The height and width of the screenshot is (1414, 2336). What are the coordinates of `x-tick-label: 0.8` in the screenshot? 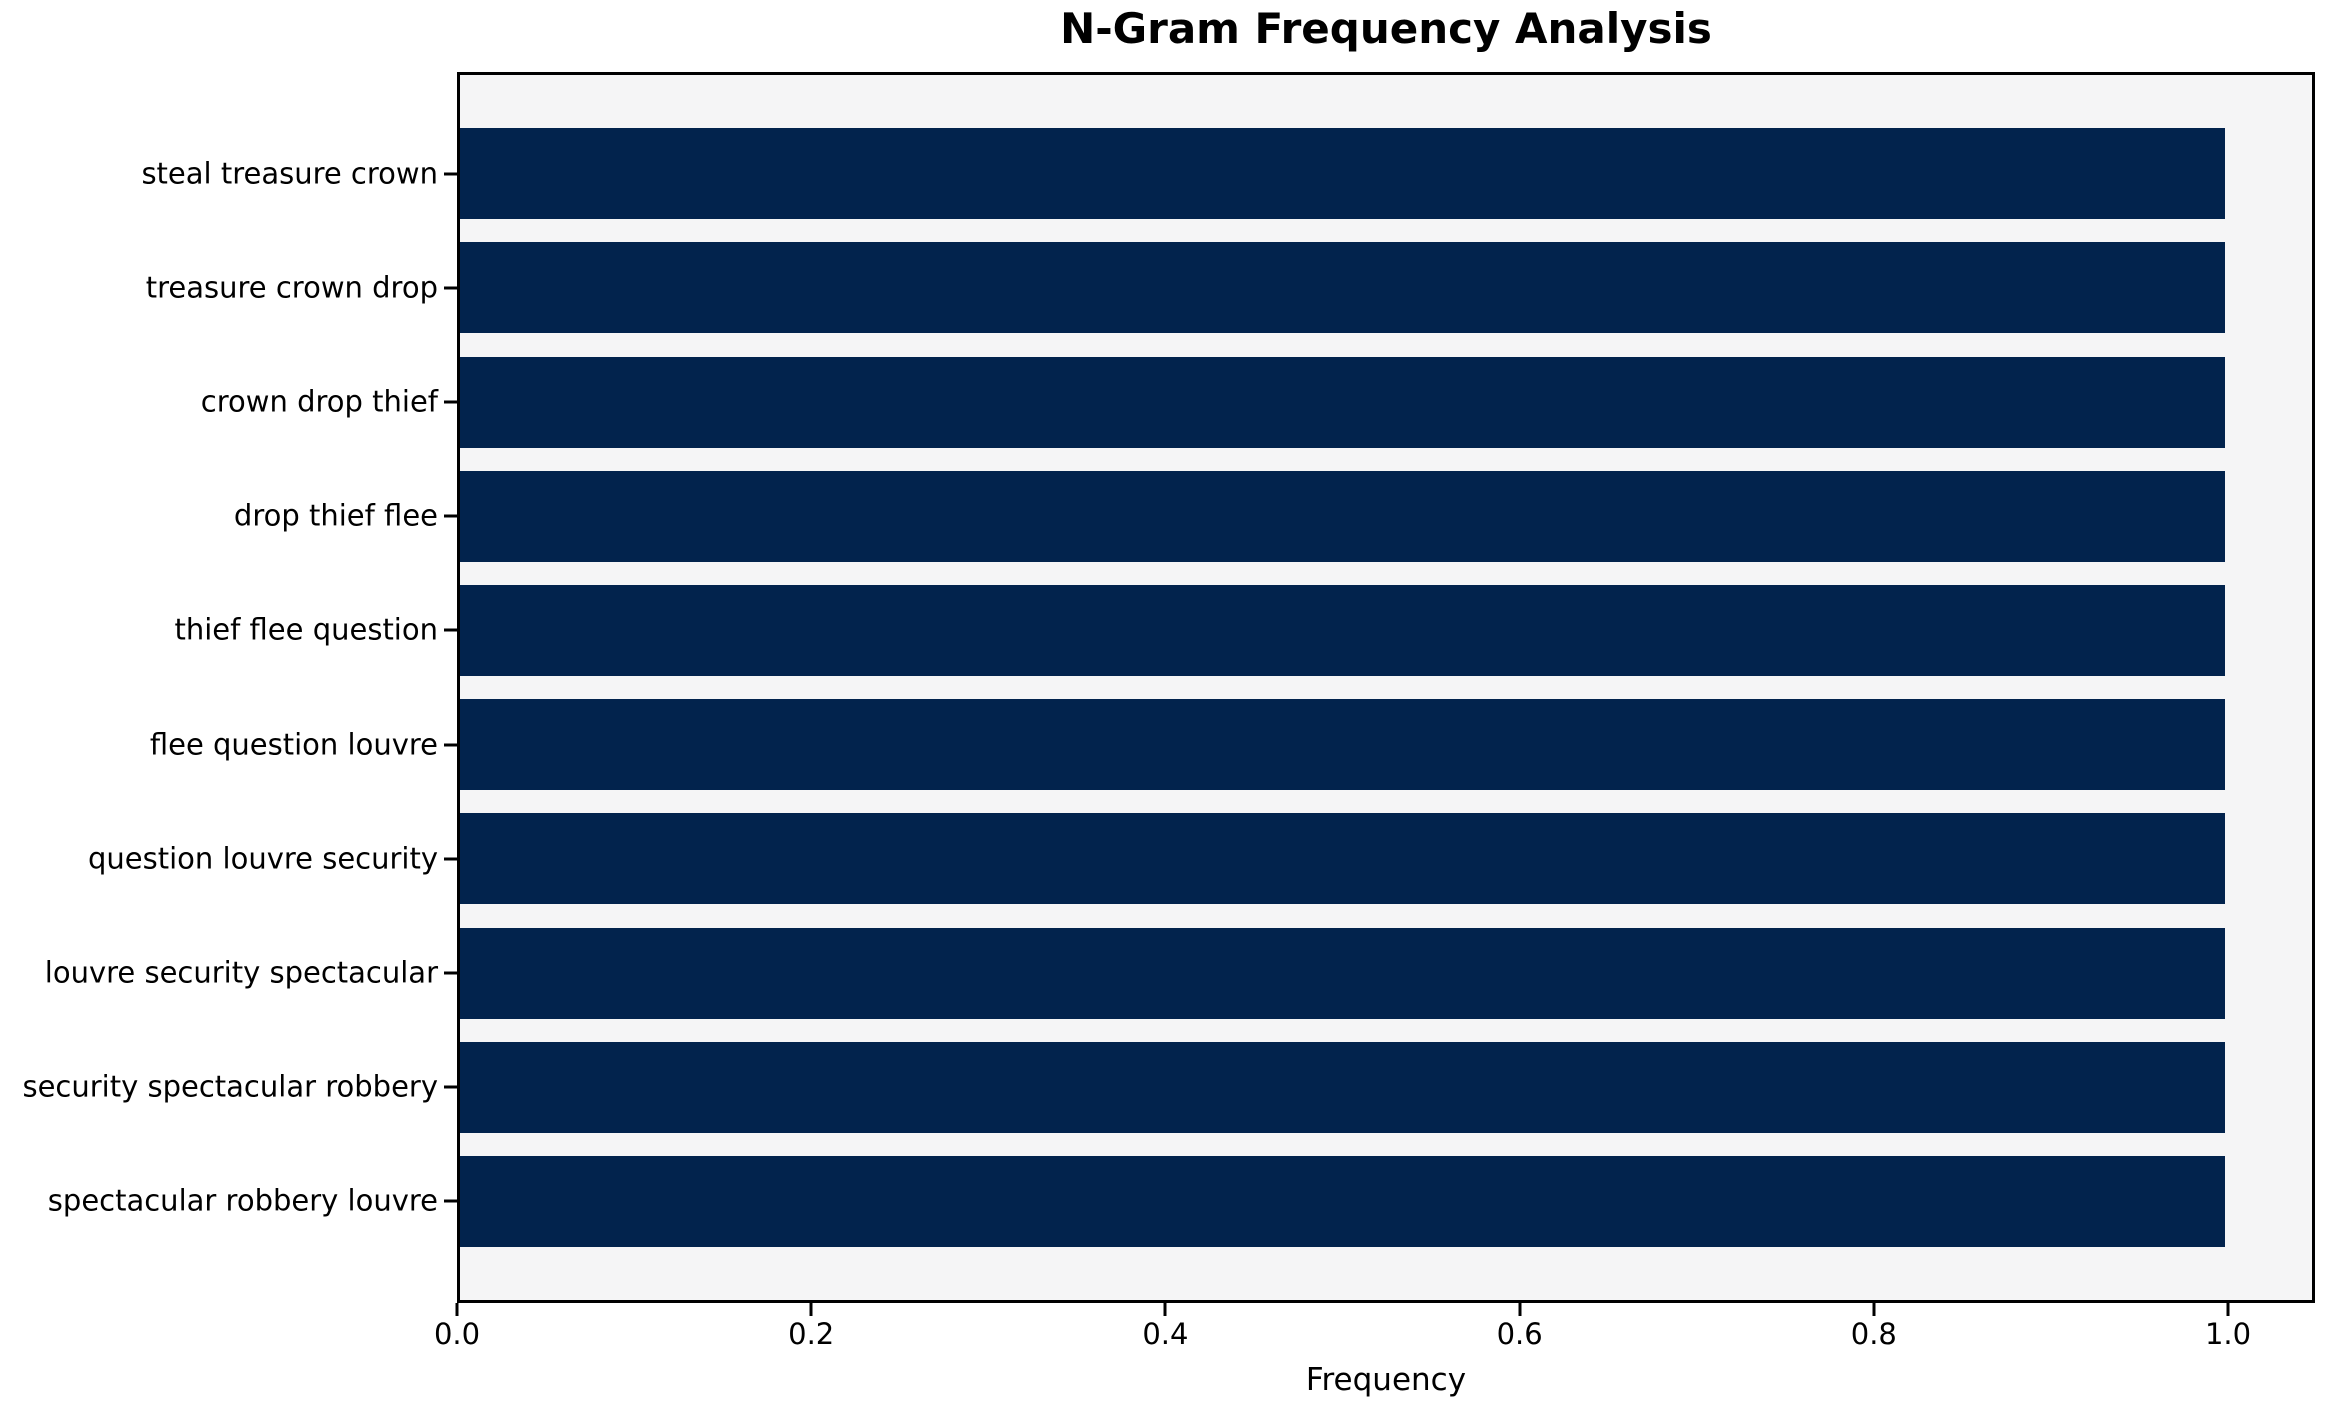 It's located at (1873, 1334).